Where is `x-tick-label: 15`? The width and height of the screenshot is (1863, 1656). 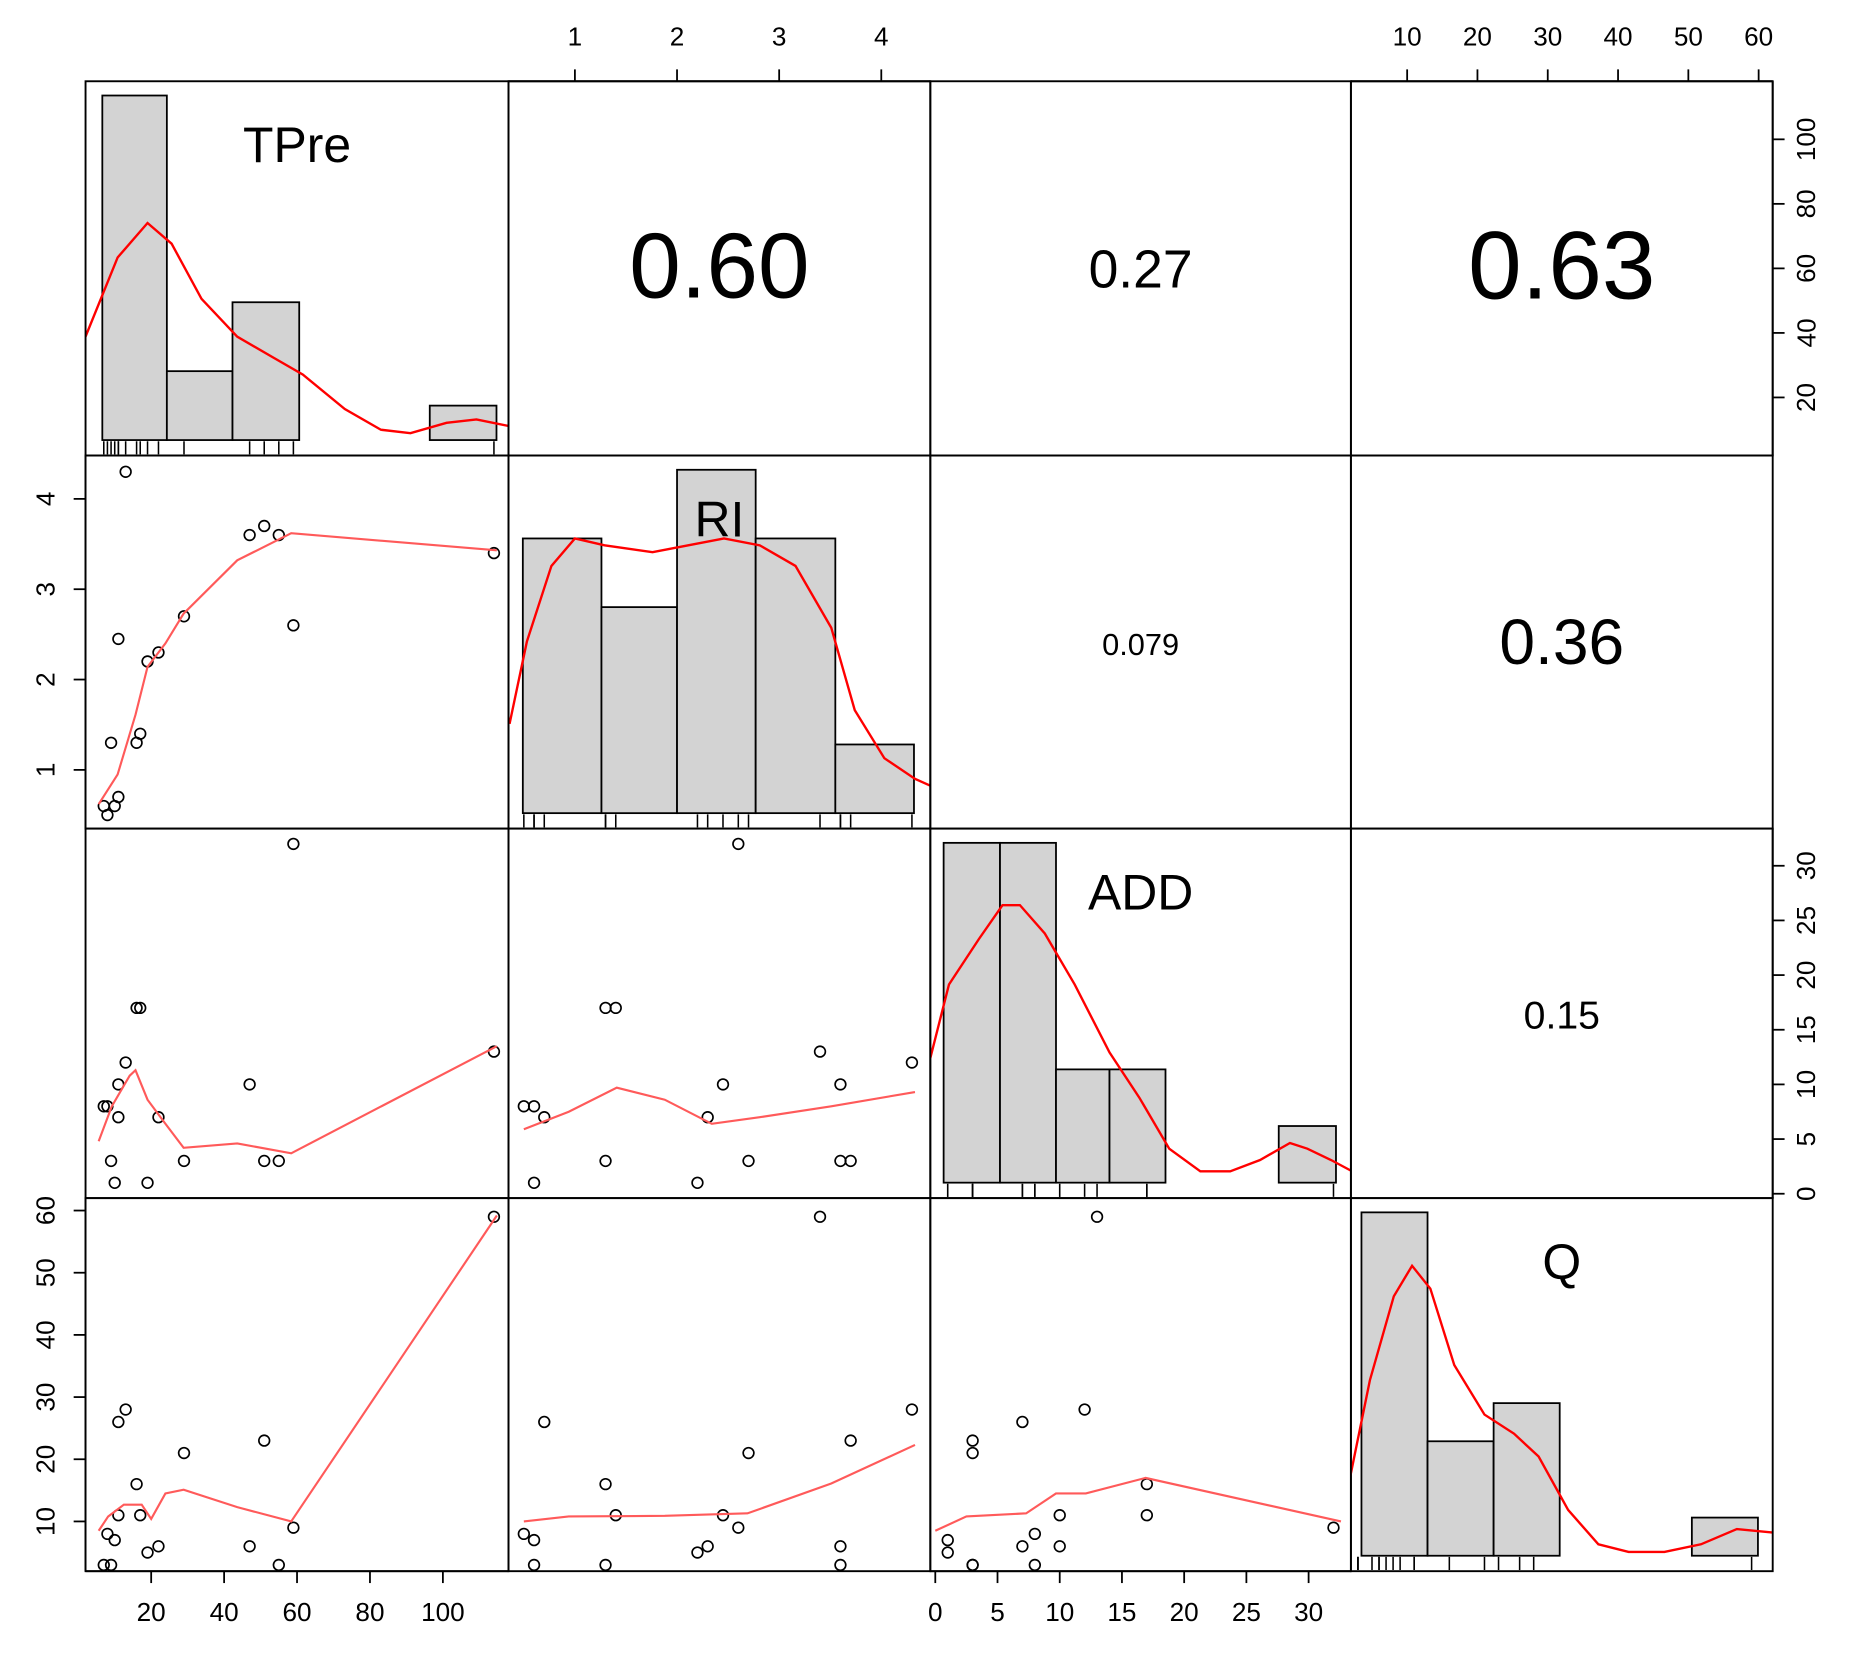 x-tick-label: 15 is located at coordinates (1121, 1612).